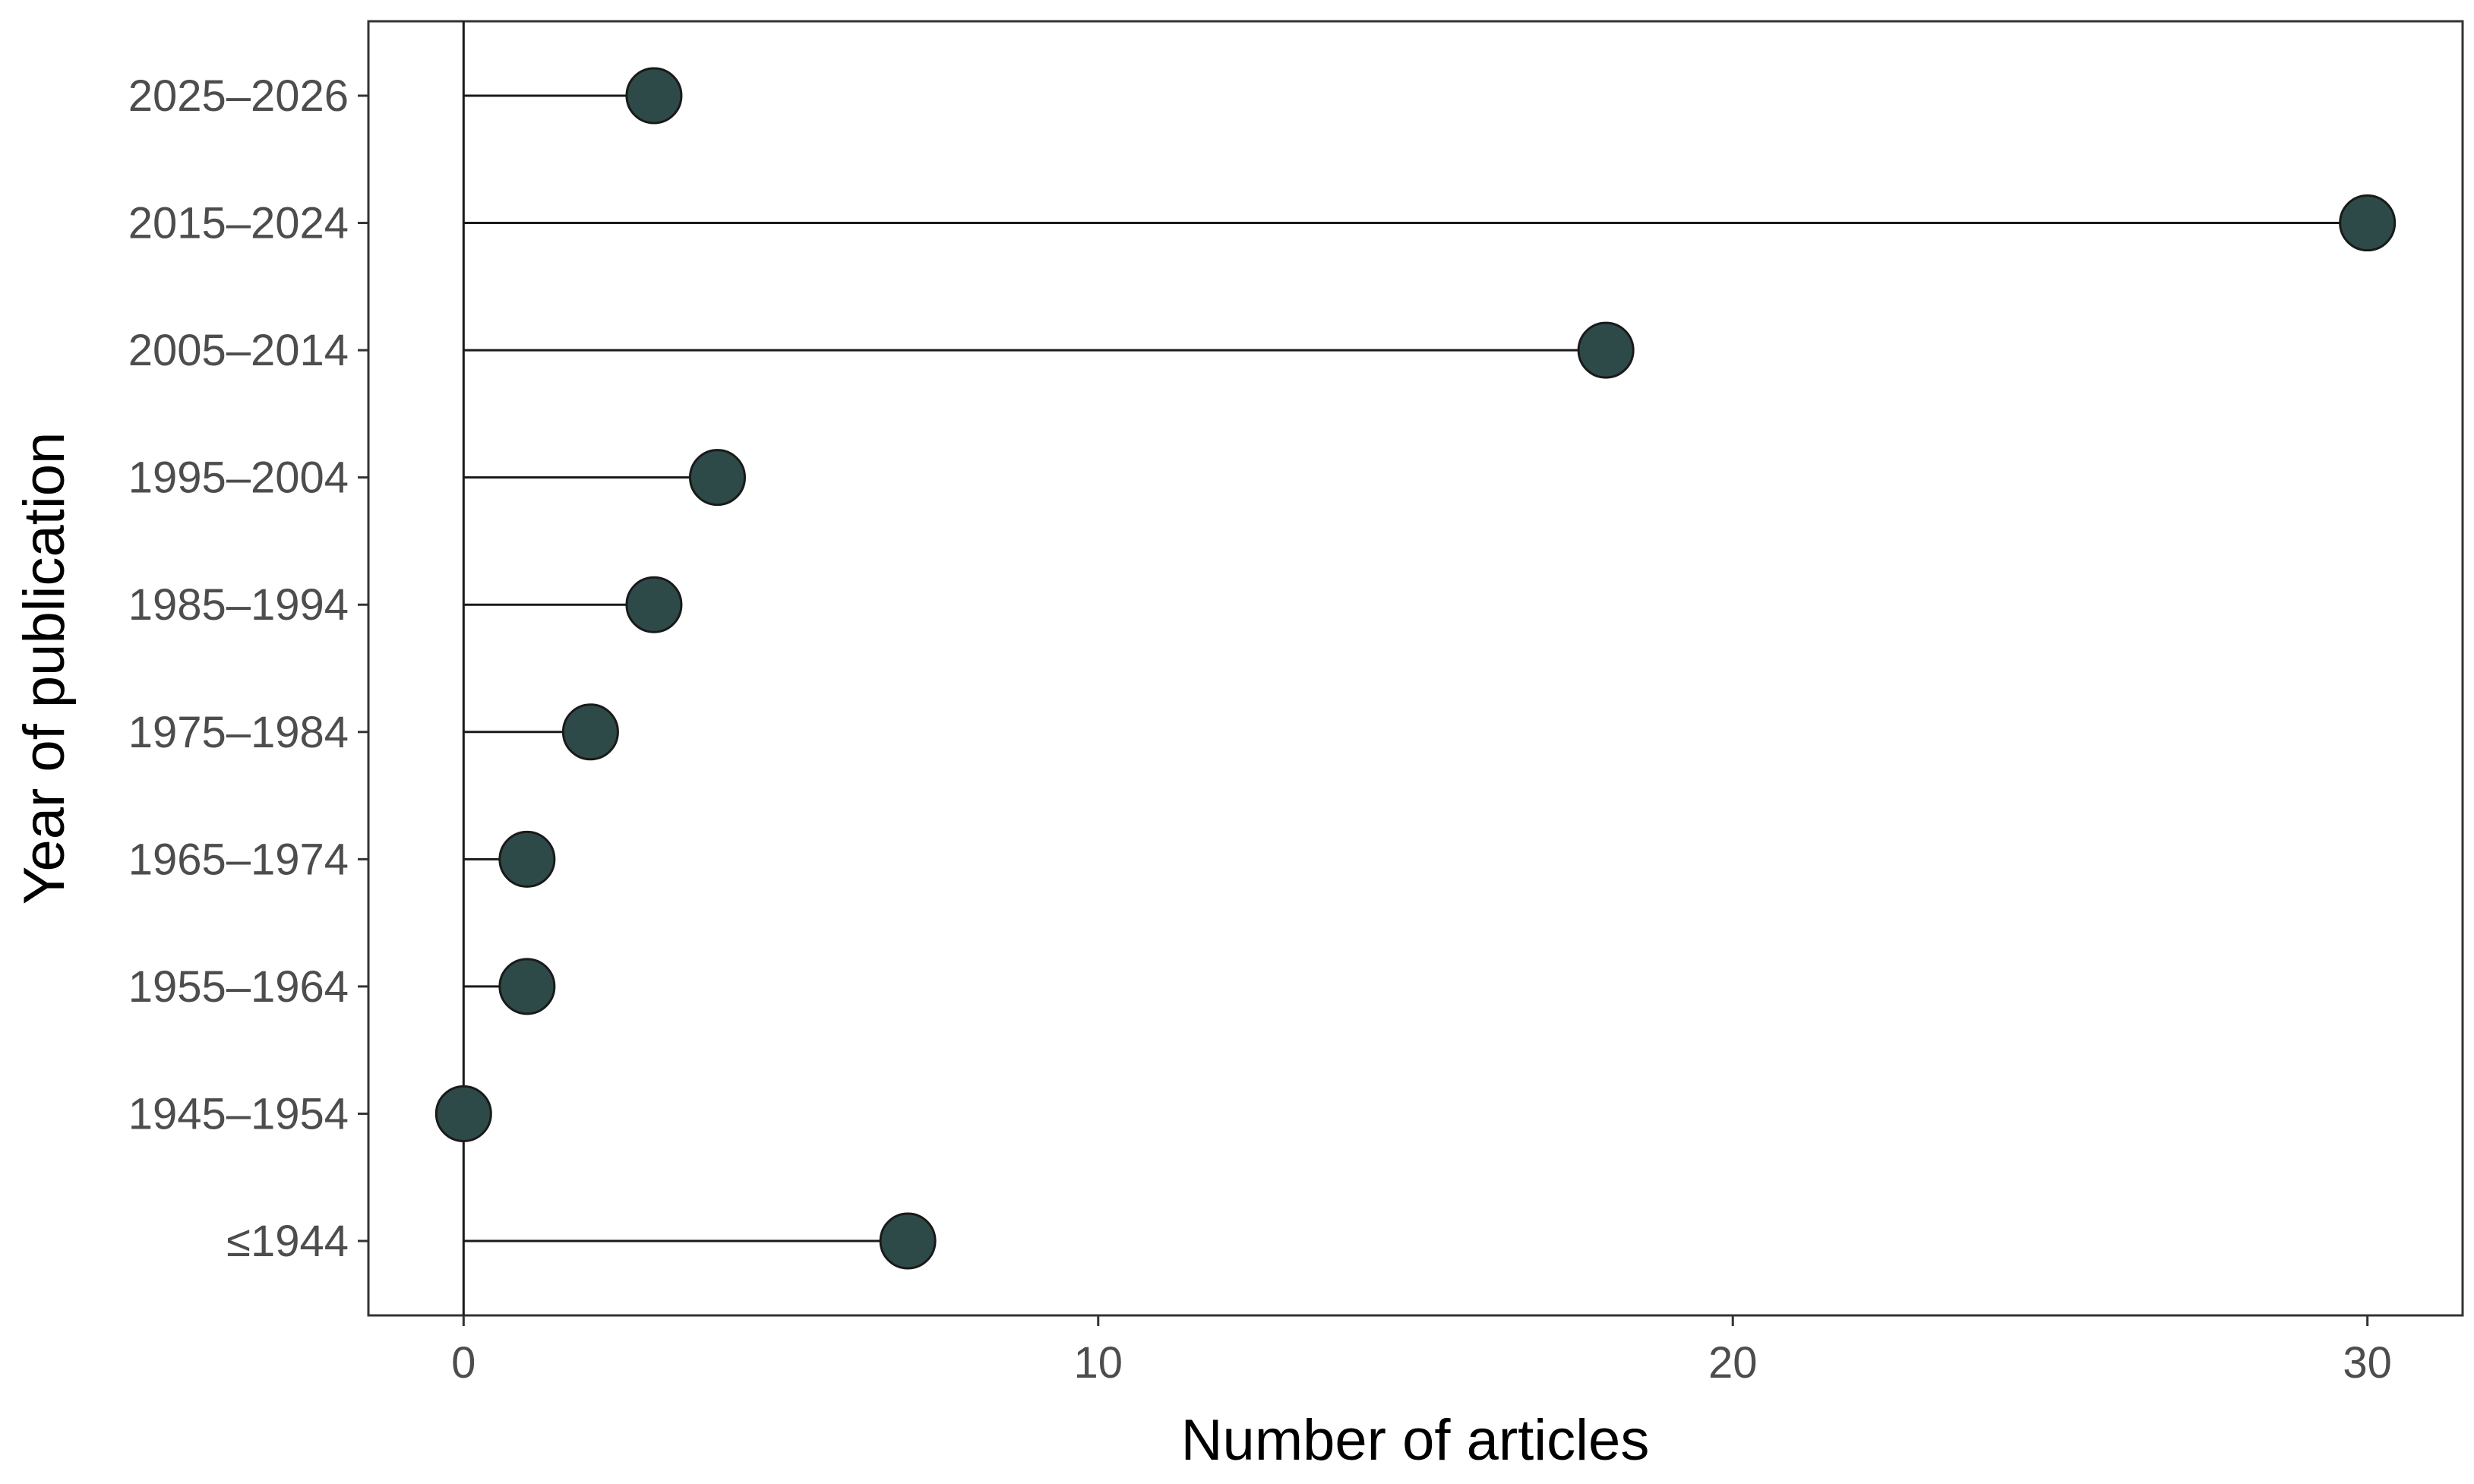 This screenshot has height=1484, width=2474. What do you see at coordinates (238, 223) in the screenshot?
I see `y-tick-label: 2015–2024` at bounding box center [238, 223].